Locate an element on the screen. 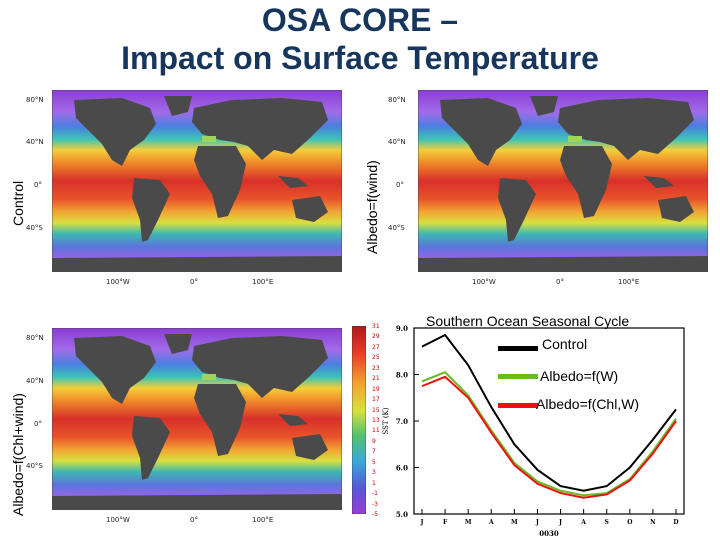 Image resolution: width=720 pixels, height=540 pixels. x-tick-label: D is located at coordinates (675, 522).